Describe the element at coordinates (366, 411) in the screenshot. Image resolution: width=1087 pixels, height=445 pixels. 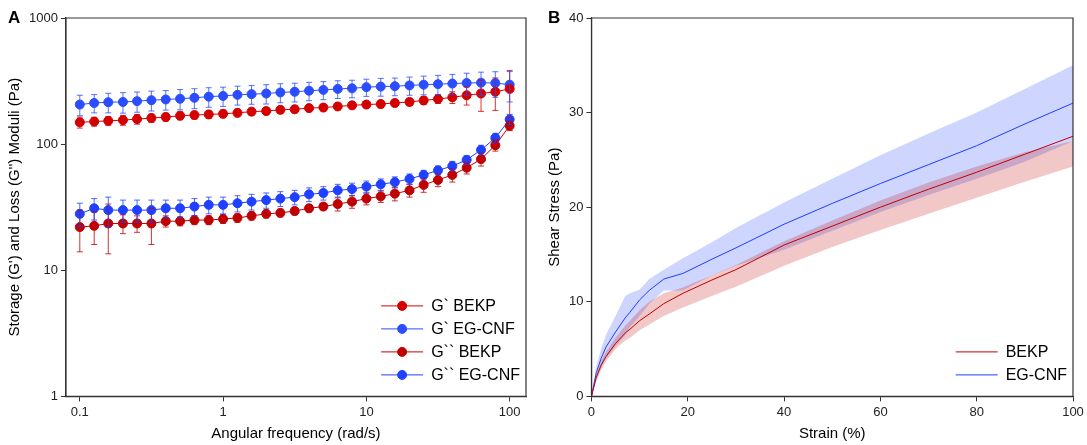
I see `x-tick-label: 10` at that location.